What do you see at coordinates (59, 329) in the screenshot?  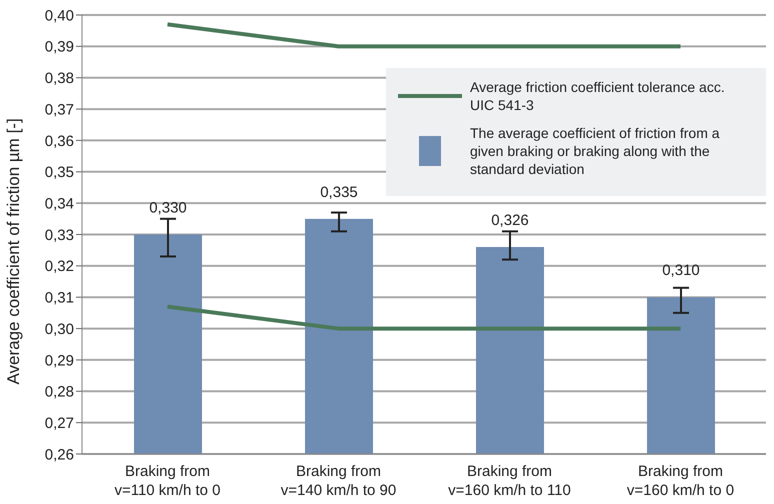 I see `y-tick-label: 0,30` at bounding box center [59, 329].